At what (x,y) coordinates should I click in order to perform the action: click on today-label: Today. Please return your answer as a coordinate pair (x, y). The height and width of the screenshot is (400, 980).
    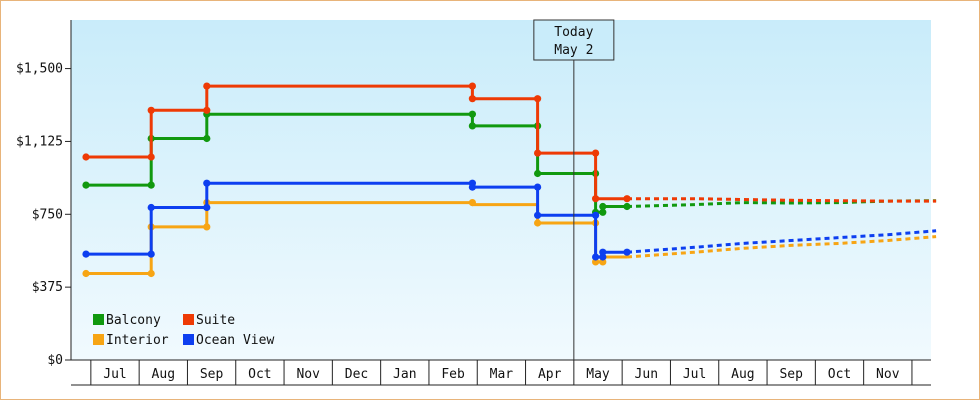
    Looking at the image, I should click on (573, 32).